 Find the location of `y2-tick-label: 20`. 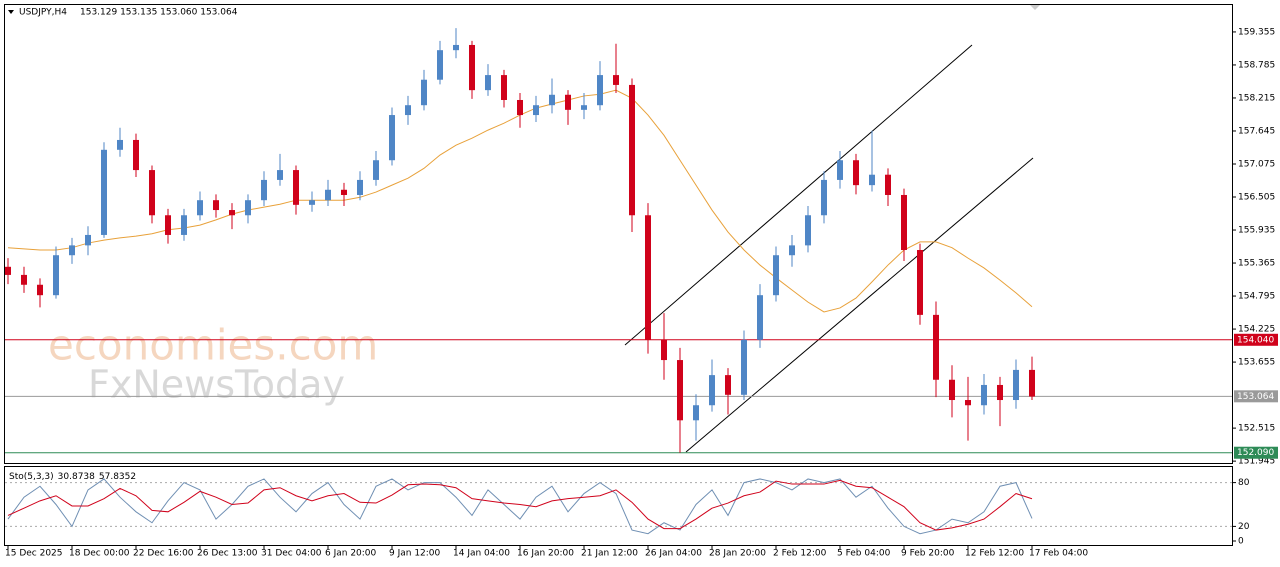

y2-tick-label: 20 is located at coordinates (1244, 527).